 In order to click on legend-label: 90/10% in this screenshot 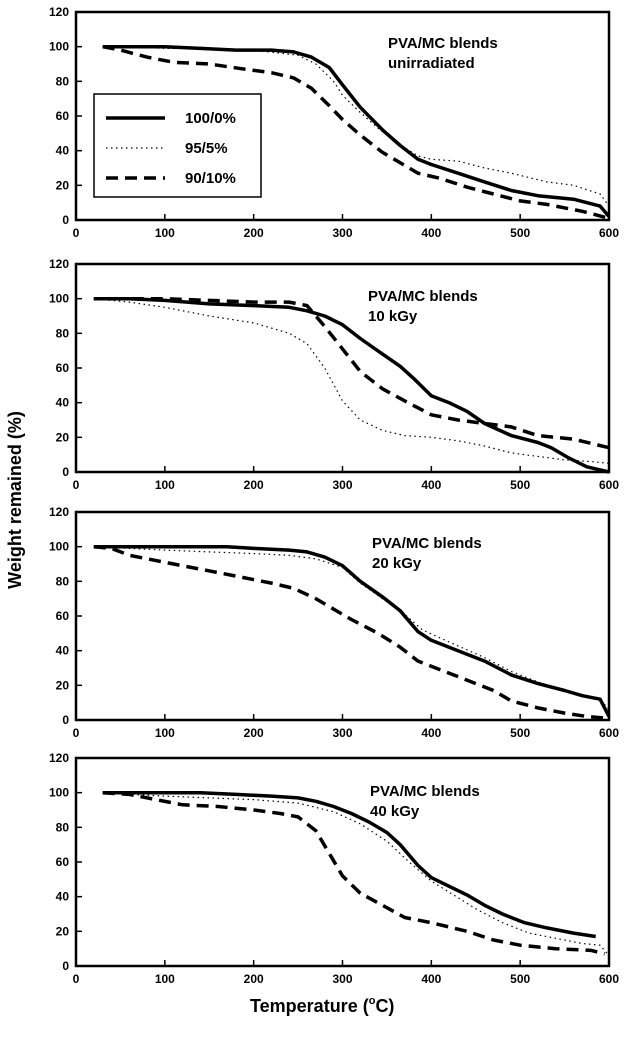, I will do `click(210, 178)`.